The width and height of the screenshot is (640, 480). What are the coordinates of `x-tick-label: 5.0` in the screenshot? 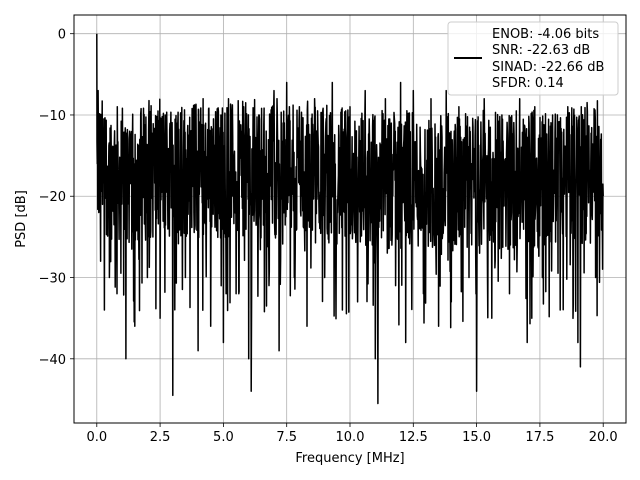 It's located at (223, 437).